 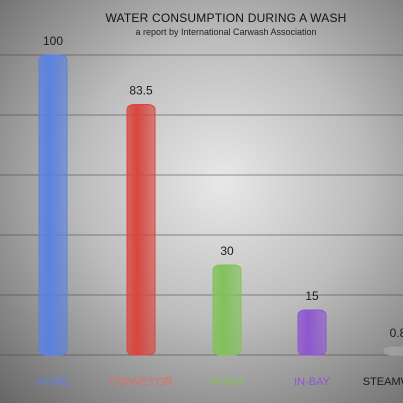 I want to click on category-labels: HOME CONVEYOR IN-BAY IN-BAY STEAMWASH, so click(x=220, y=382).